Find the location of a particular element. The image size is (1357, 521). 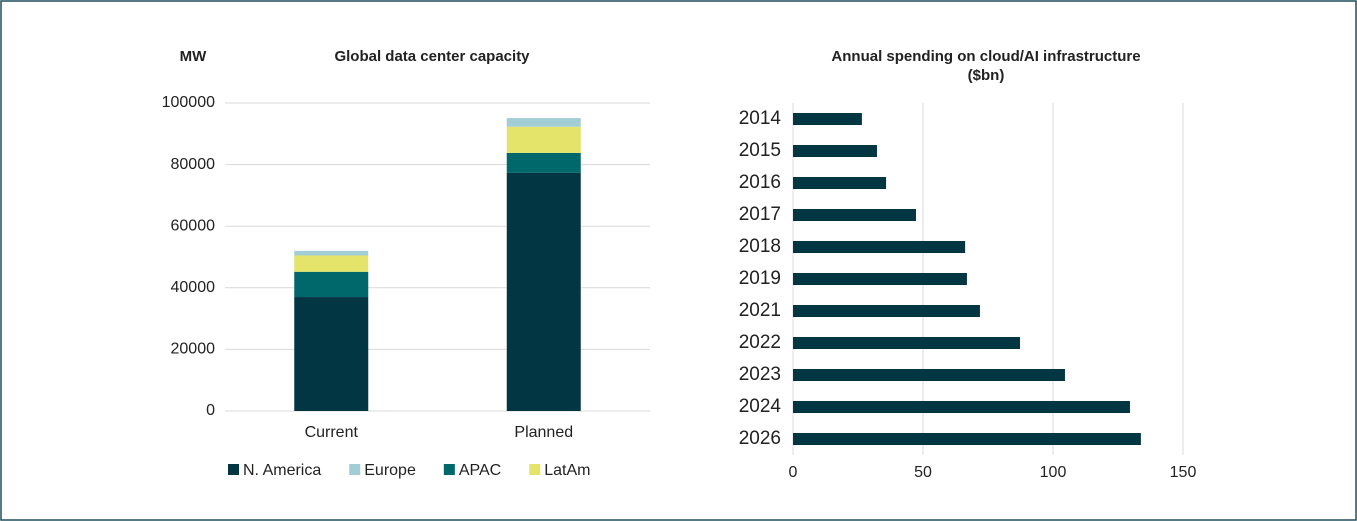

y-tick-label: 2017 is located at coordinates (760, 214).